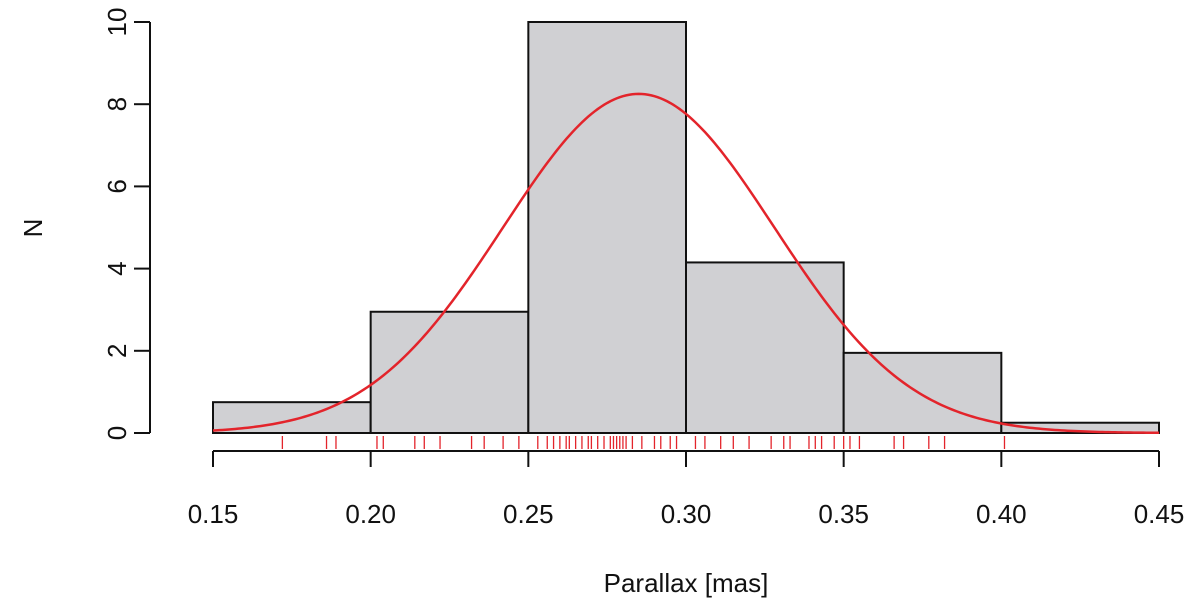 The height and width of the screenshot is (610, 1200). I want to click on y-axis: 0 2 4 6 8 10, so click(126, 224).